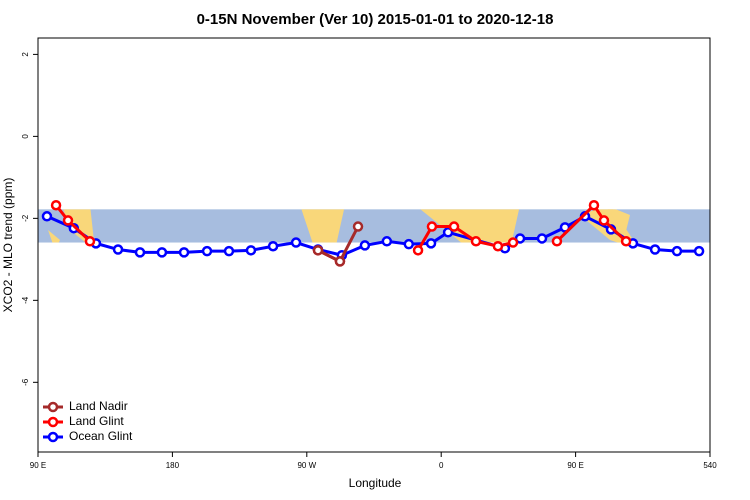 This screenshot has height=500, width=750. What do you see at coordinates (96, 421) in the screenshot?
I see `legend-label: Land Glint` at bounding box center [96, 421].